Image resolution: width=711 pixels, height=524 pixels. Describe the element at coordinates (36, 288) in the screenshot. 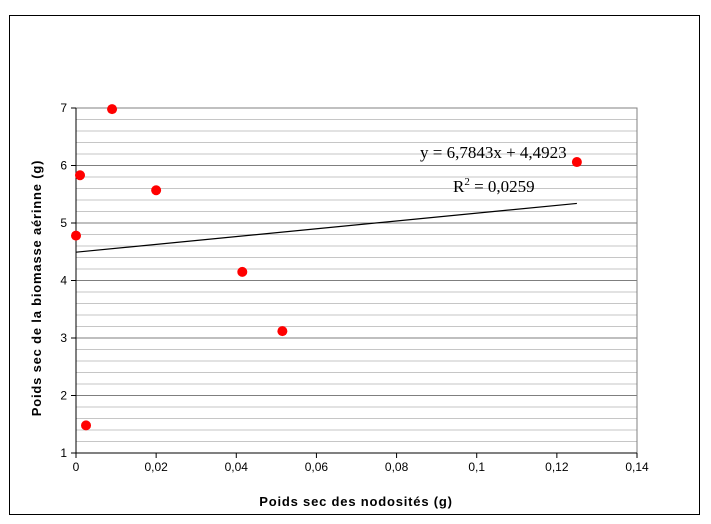

I see `y-axis-title: Poids sec de la biomasse aérinne (g)` at that location.